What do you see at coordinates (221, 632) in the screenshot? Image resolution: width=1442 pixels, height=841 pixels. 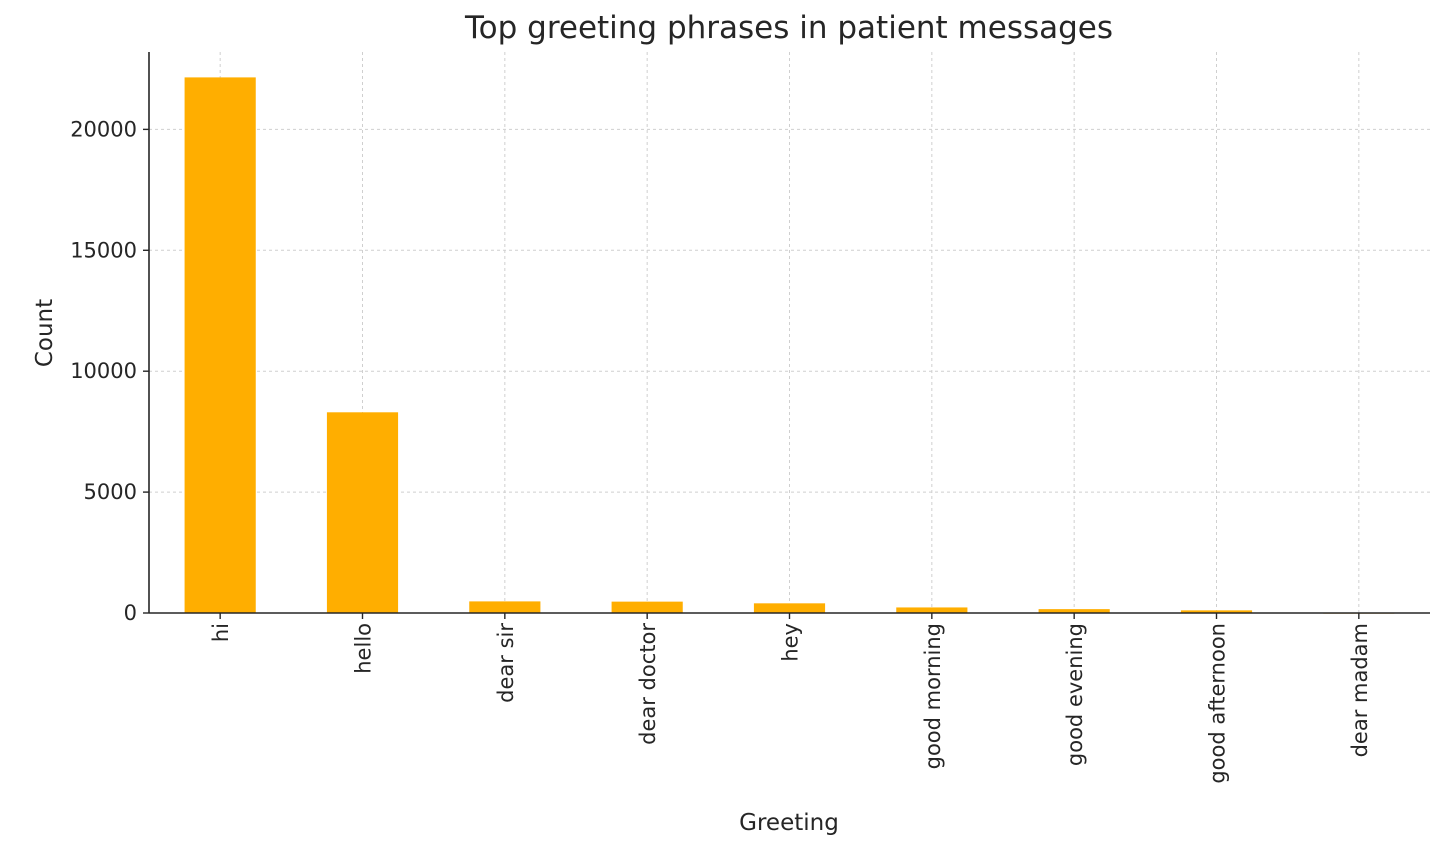 I see `x-tick-label: hi` at bounding box center [221, 632].